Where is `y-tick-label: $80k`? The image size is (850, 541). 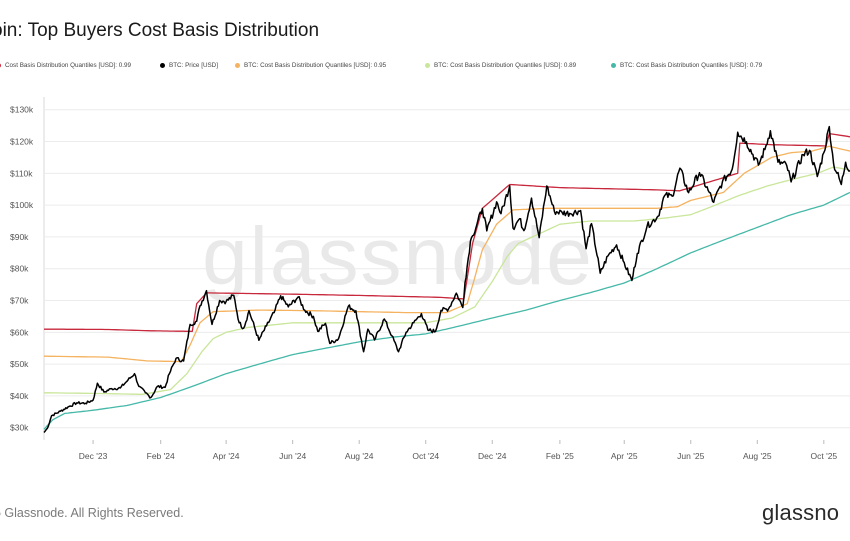 y-tick-label: $80k is located at coordinates (19, 269).